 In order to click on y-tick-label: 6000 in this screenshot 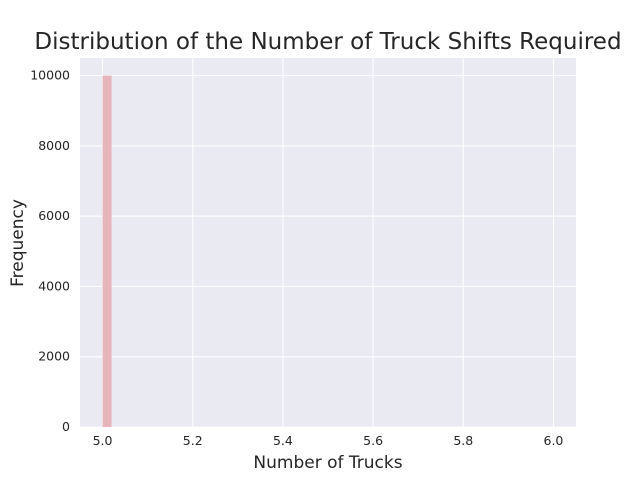, I will do `click(54, 215)`.